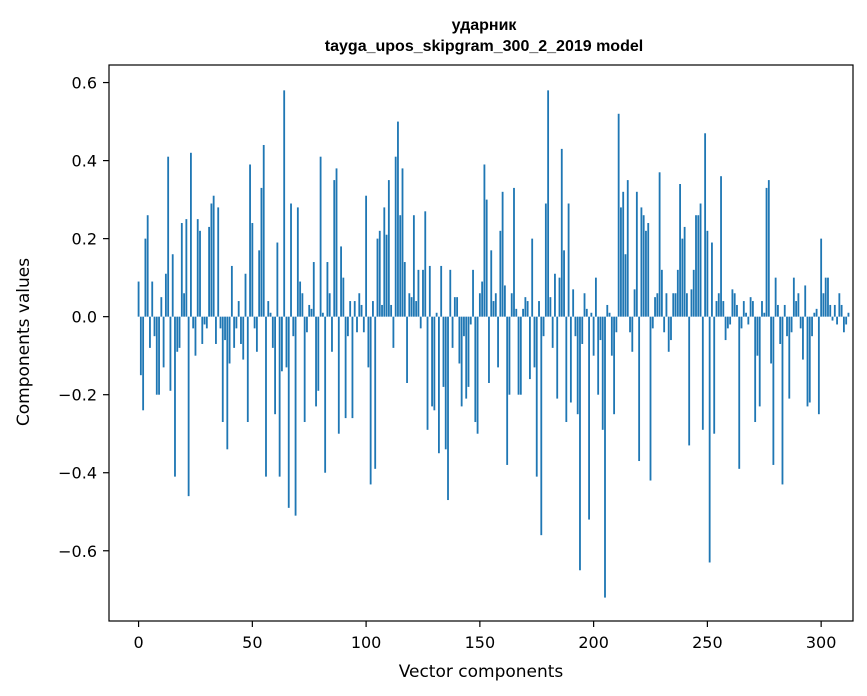 This screenshot has height=696, width=867. I want to click on y-tick-label: −0.6, so click(77, 551).